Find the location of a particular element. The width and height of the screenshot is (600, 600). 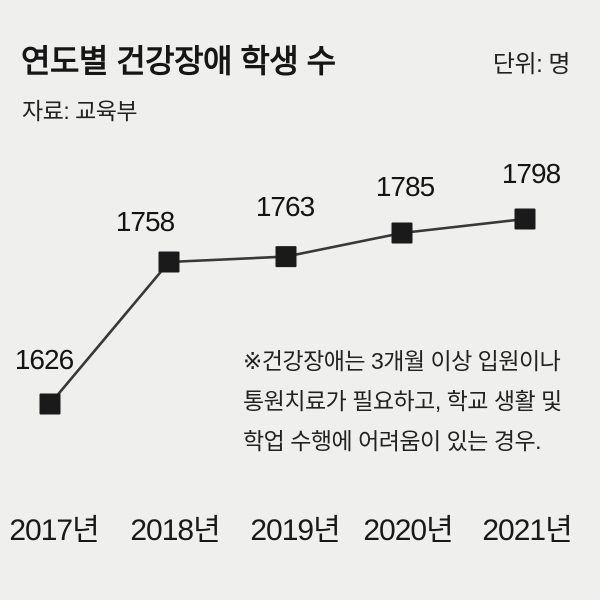

x-axis-label-2020: 2020년 is located at coordinates (408, 530).